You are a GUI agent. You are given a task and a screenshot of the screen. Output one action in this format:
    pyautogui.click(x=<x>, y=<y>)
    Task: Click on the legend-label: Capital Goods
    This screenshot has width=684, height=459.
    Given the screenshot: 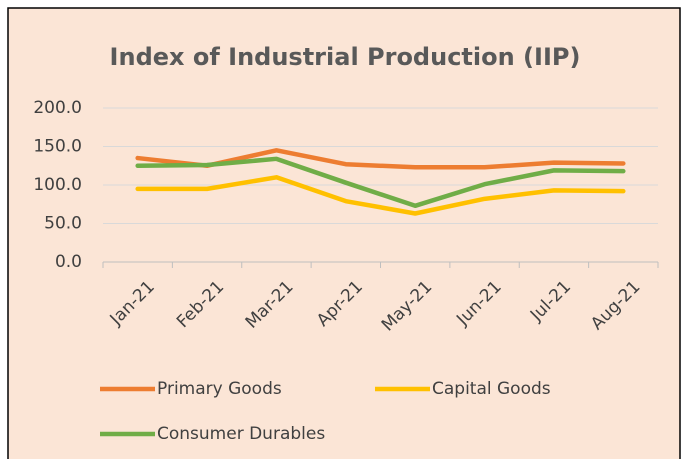 What is the action you would take?
    pyautogui.click(x=491, y=389)
    